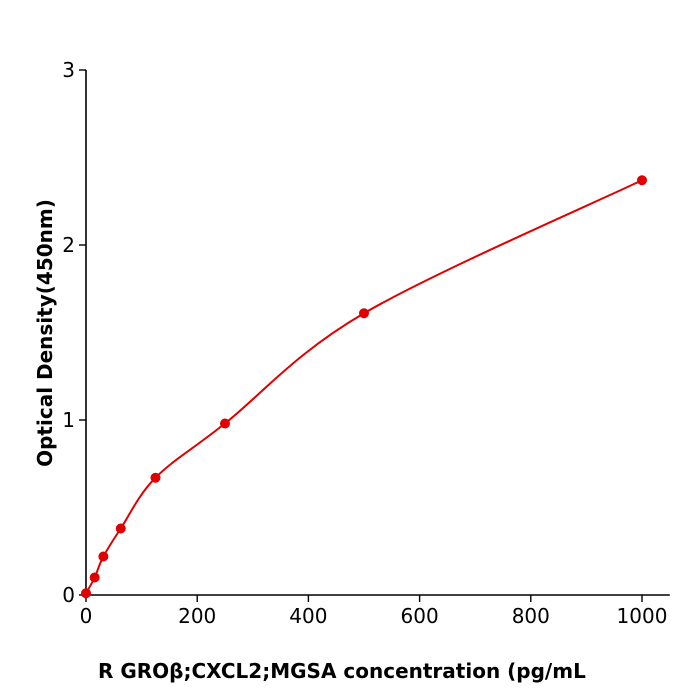 This screenshot has width=700, height=700. What do you see at coordinates (68, 245) in the screenshot?
I see `y-tick-label: 2` at bounding box center [68, 245].